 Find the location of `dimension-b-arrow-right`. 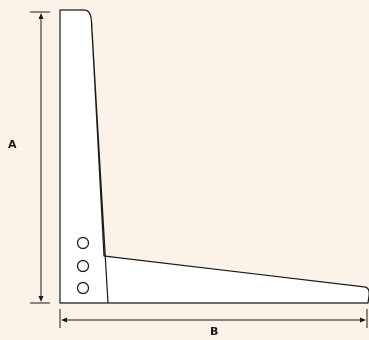

dimension-b-arrow-right is located at coordinates (363, 320).